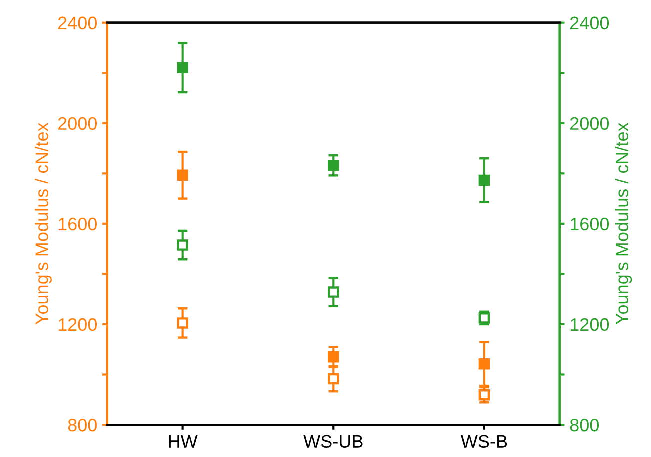  What do you see at coordinates (333, 441) in the screenshot?
I see `x-tick-label: WS-UB` at bounding box center [333, 441].